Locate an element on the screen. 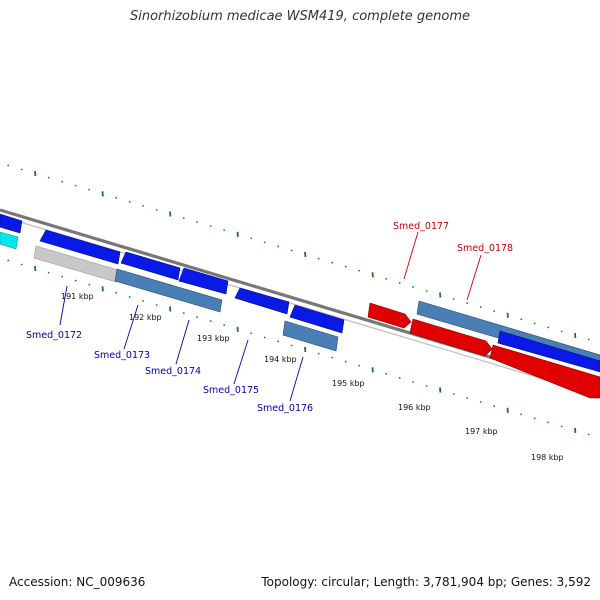 This screenshot has width=600, height=600. feature-left-cyan is located at coordinates (9, 240).